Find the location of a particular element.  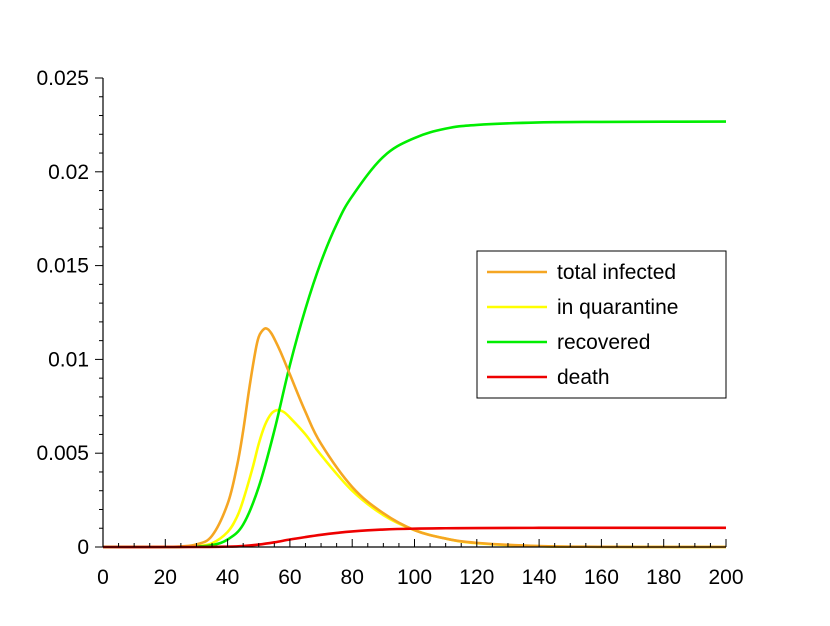

legend-label-recovered: recovered is located at coordinates (603, 342).